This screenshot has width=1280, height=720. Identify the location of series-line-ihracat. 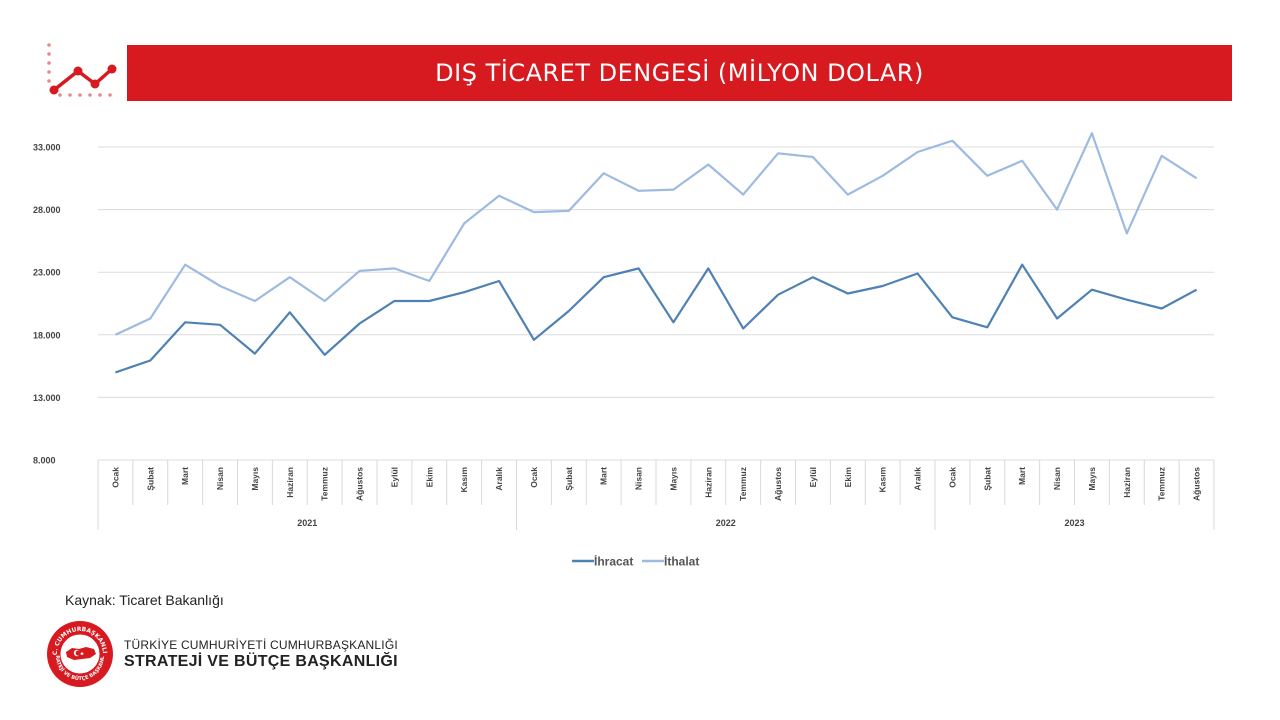
(656, 318).